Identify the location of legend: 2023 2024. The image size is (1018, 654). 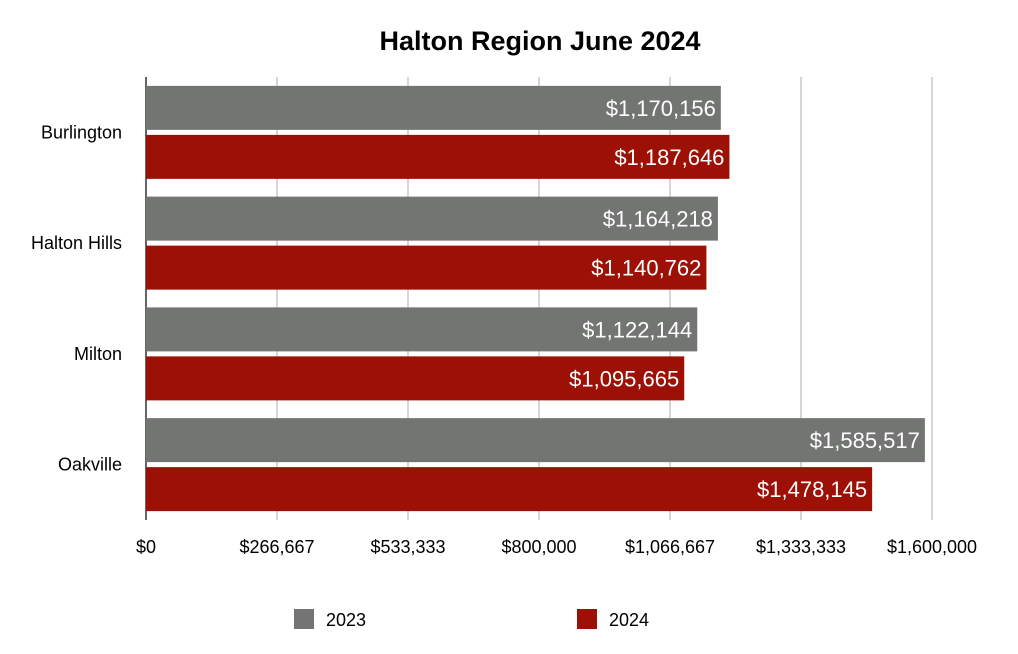
(471, 619).